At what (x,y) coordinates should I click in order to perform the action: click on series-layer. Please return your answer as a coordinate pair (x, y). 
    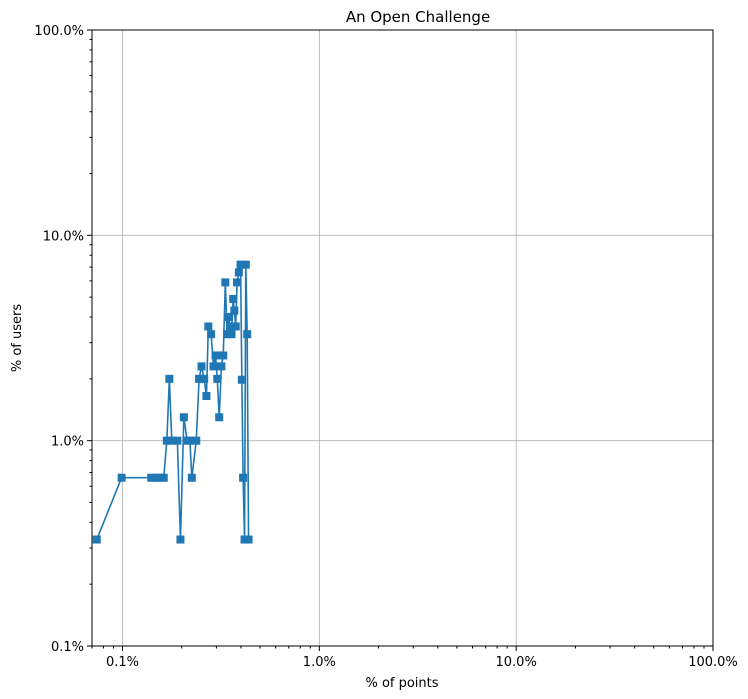
    Looking at the image, I should click on (172, 402).